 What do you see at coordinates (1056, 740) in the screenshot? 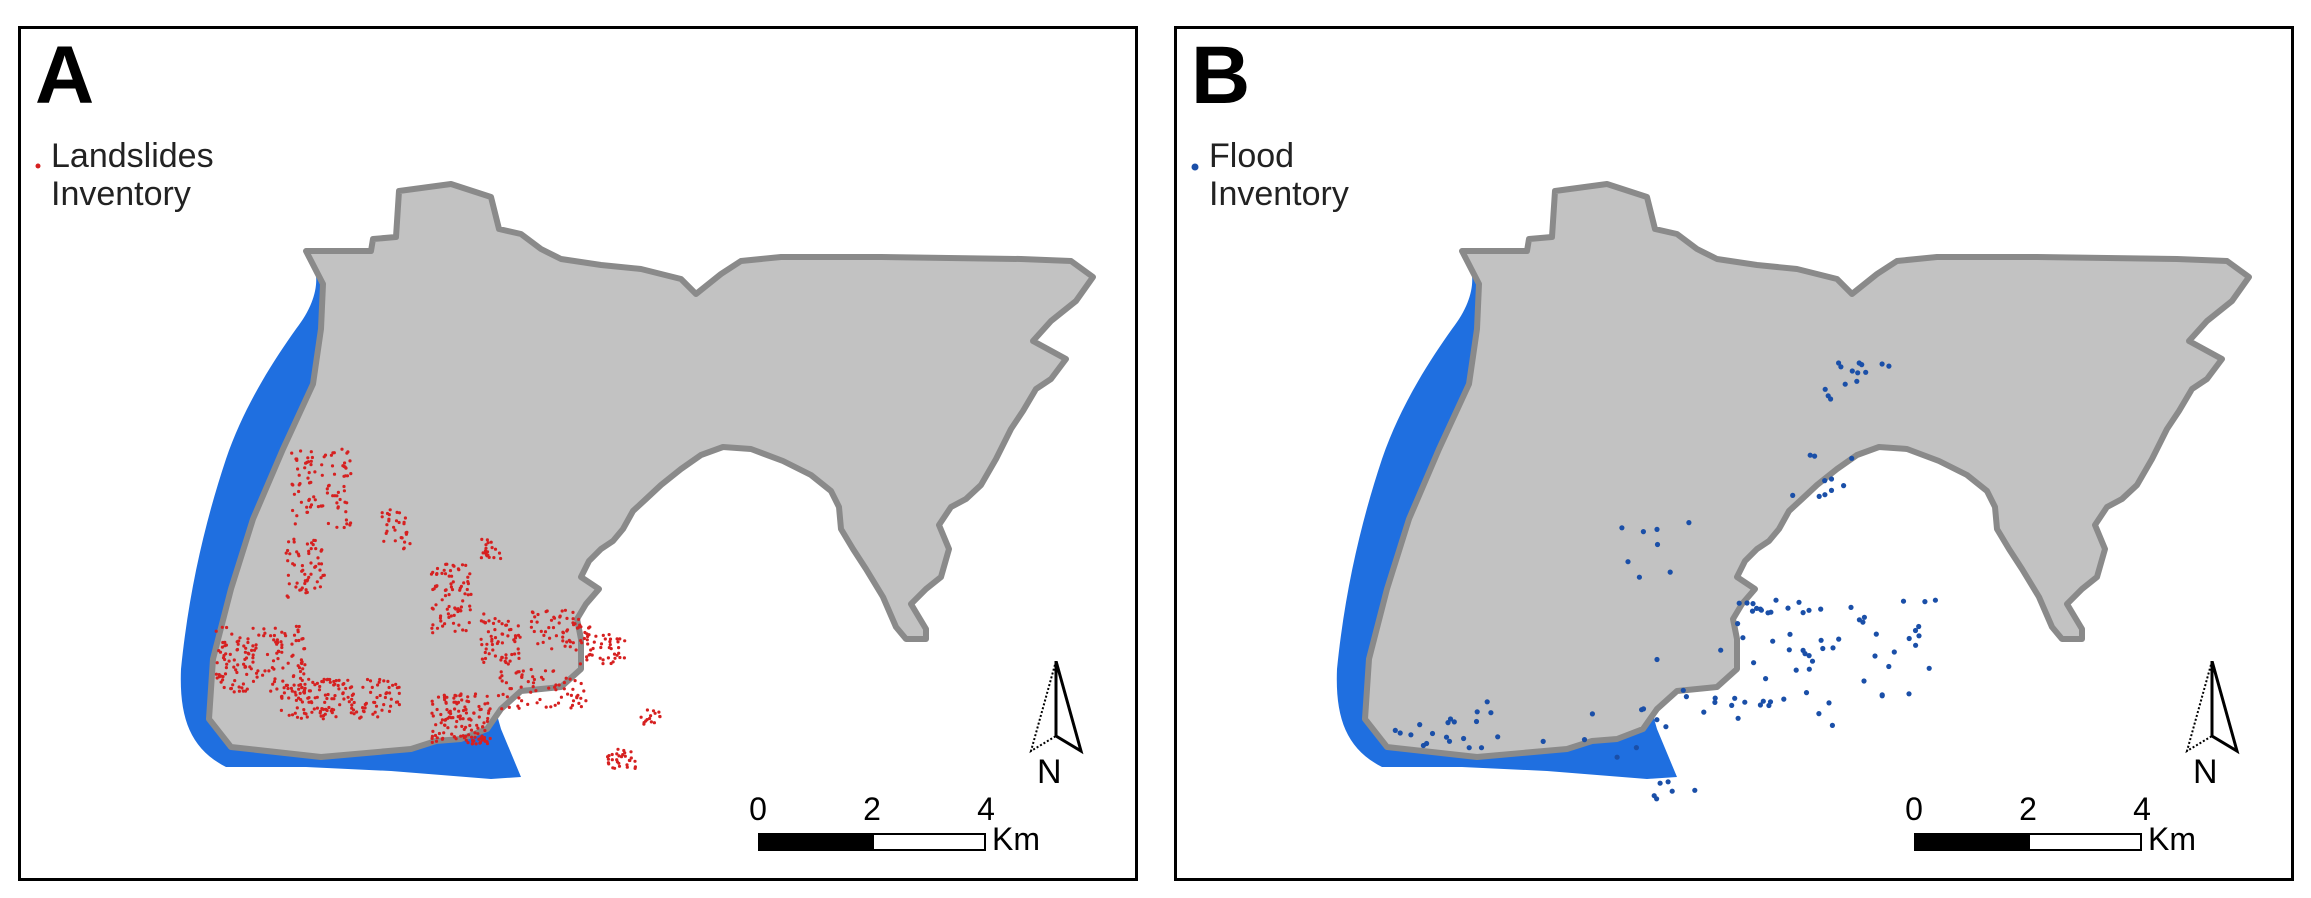
I see `north-arrow-a: N` at bounding box center [1056, 740].